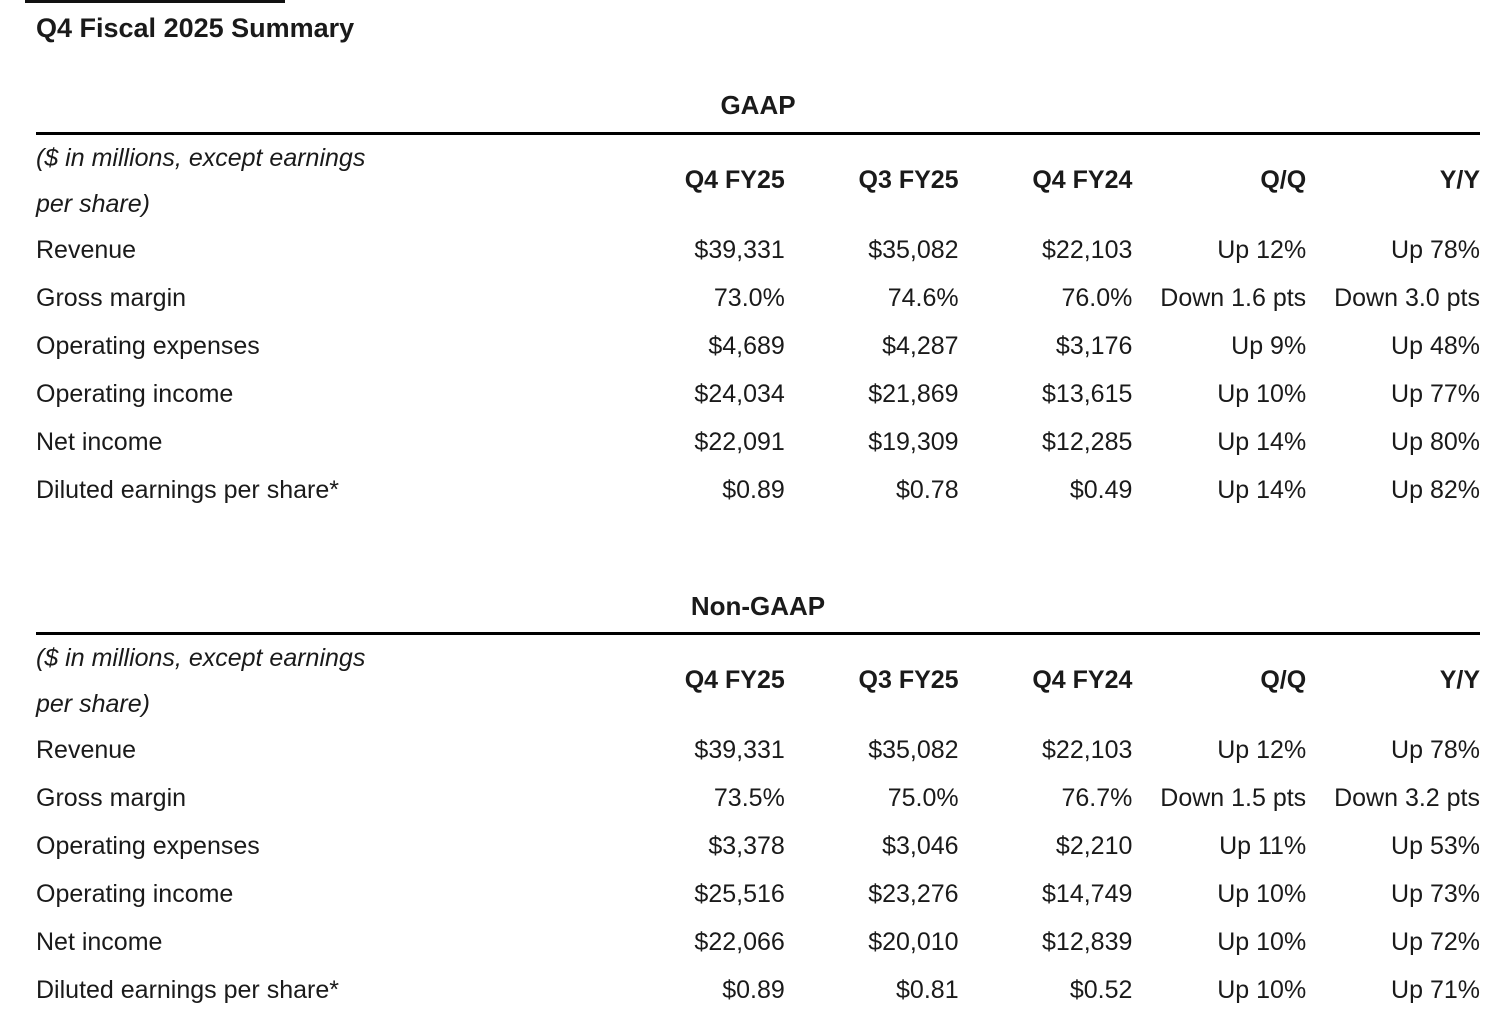 The image size is (1500, 1015). What do you see at coordinates (927, 990) in the screenshot?
I see `cell-value: $0.81` at bounding box center [927, 990].